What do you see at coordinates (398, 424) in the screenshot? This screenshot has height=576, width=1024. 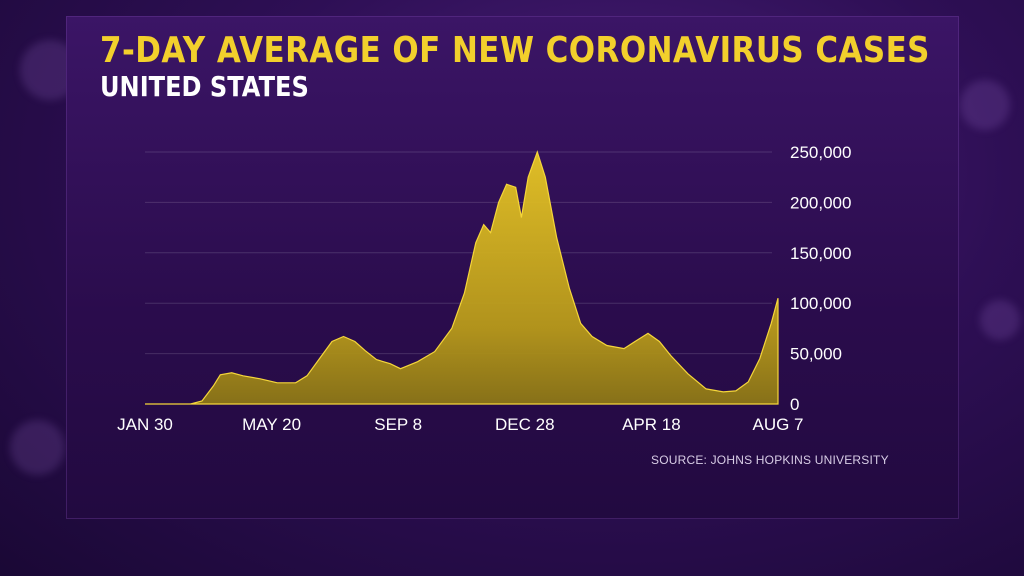 I see `x-tick-label: SEP 8` at bounding box center [398, 424].